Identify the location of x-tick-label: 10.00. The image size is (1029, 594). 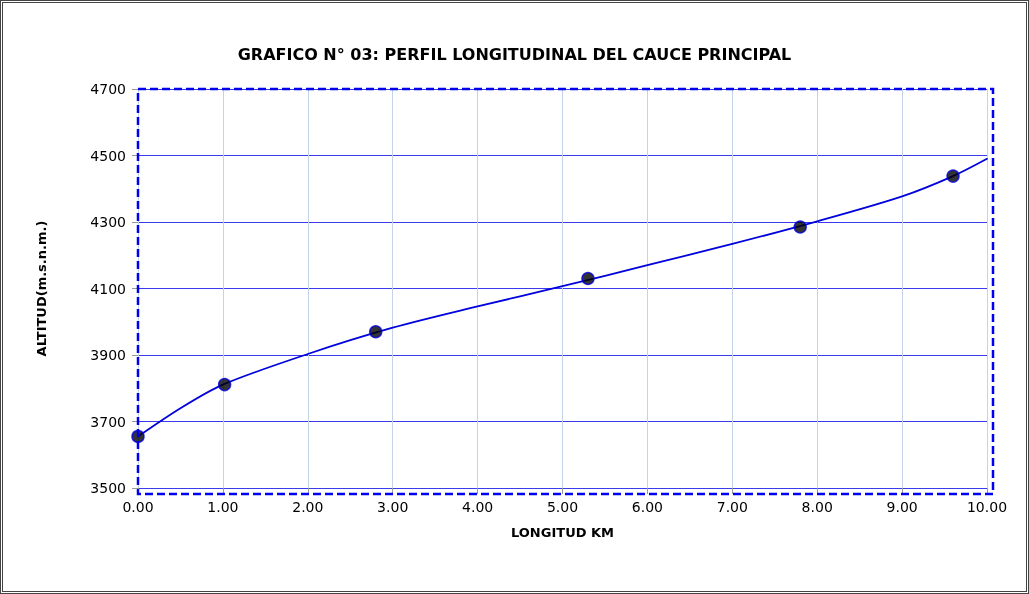
(987, 507).